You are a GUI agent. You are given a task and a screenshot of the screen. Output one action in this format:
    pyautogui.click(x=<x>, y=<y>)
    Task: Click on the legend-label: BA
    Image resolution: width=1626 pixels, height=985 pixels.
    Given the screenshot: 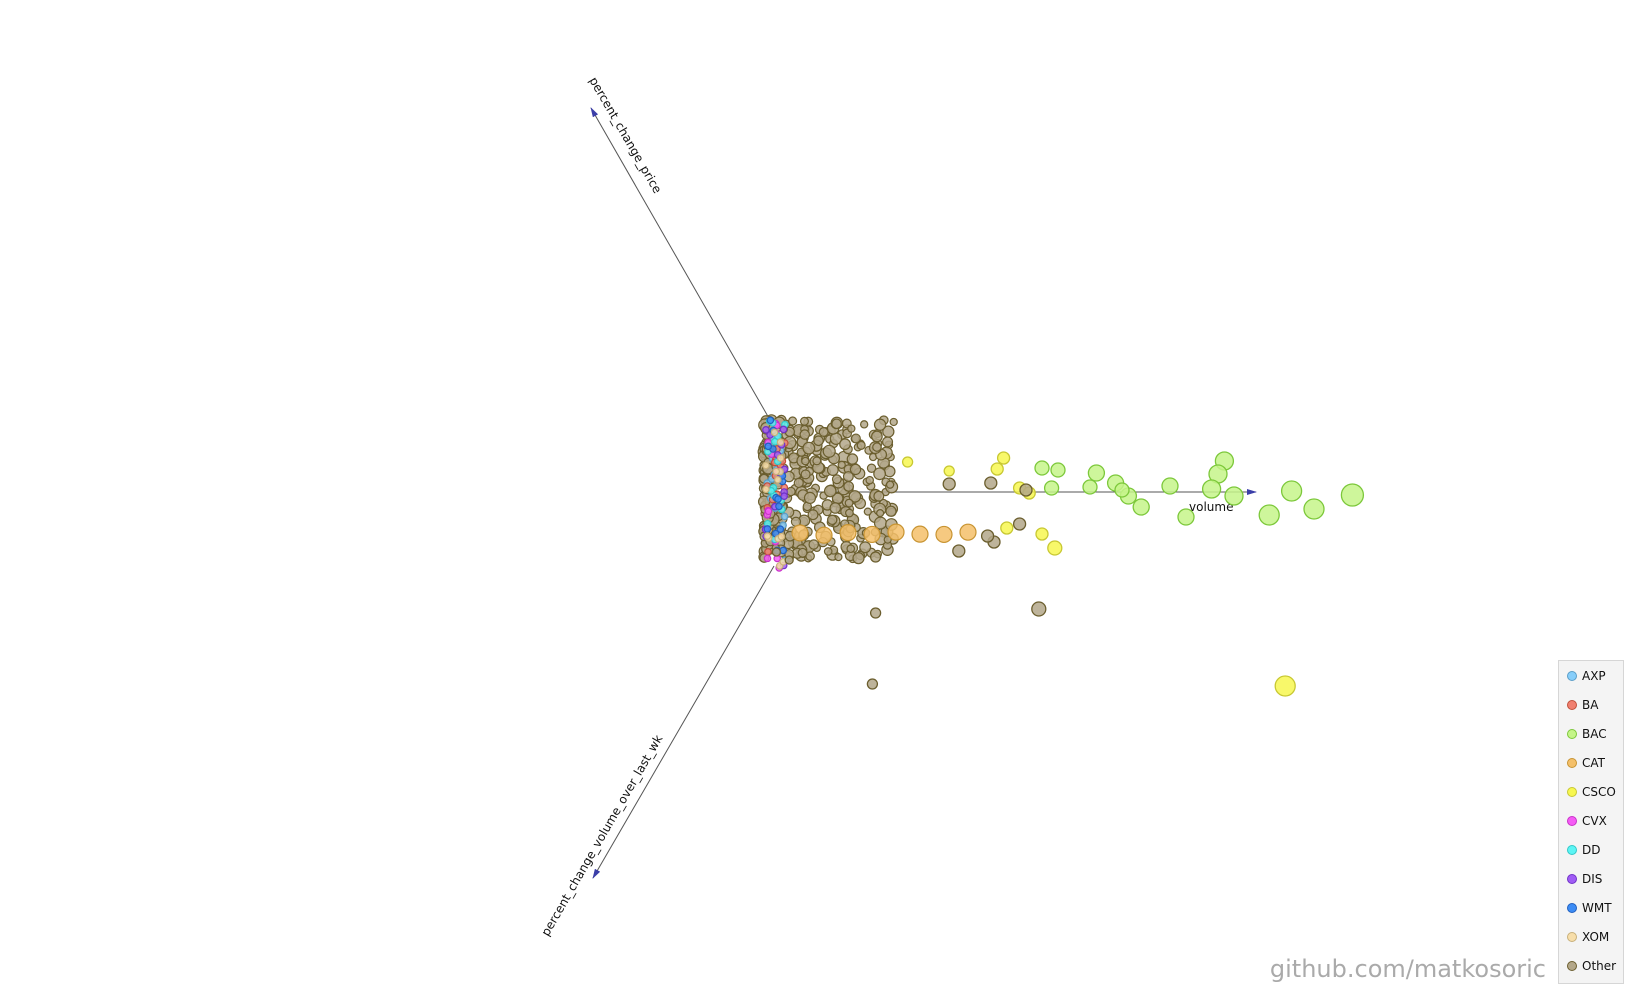 What is the action you would take?
    pyautogui.click(x=1590, y=704)
    